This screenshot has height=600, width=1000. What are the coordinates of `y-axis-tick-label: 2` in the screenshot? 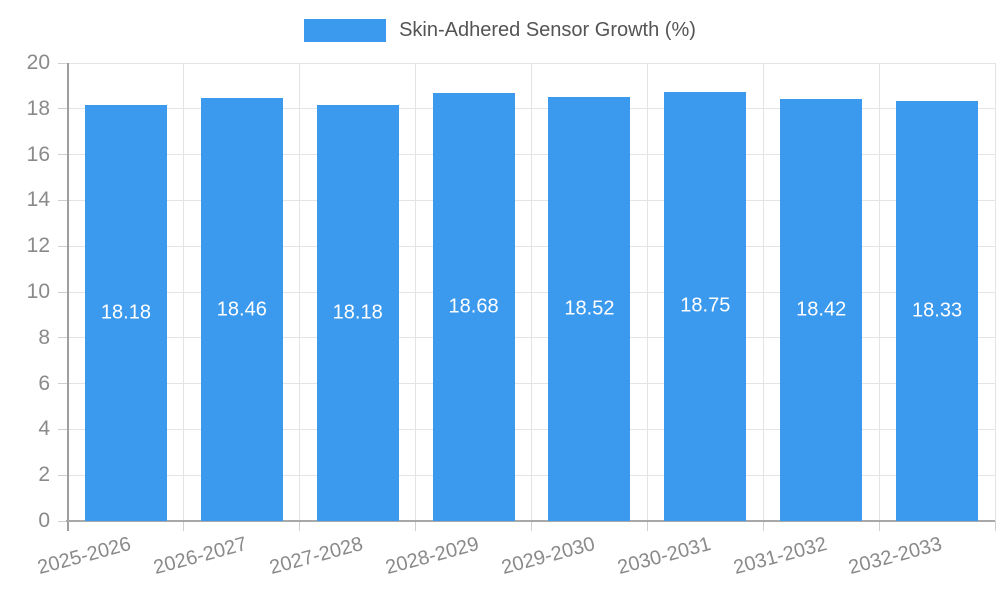 It's located at (44, 475).